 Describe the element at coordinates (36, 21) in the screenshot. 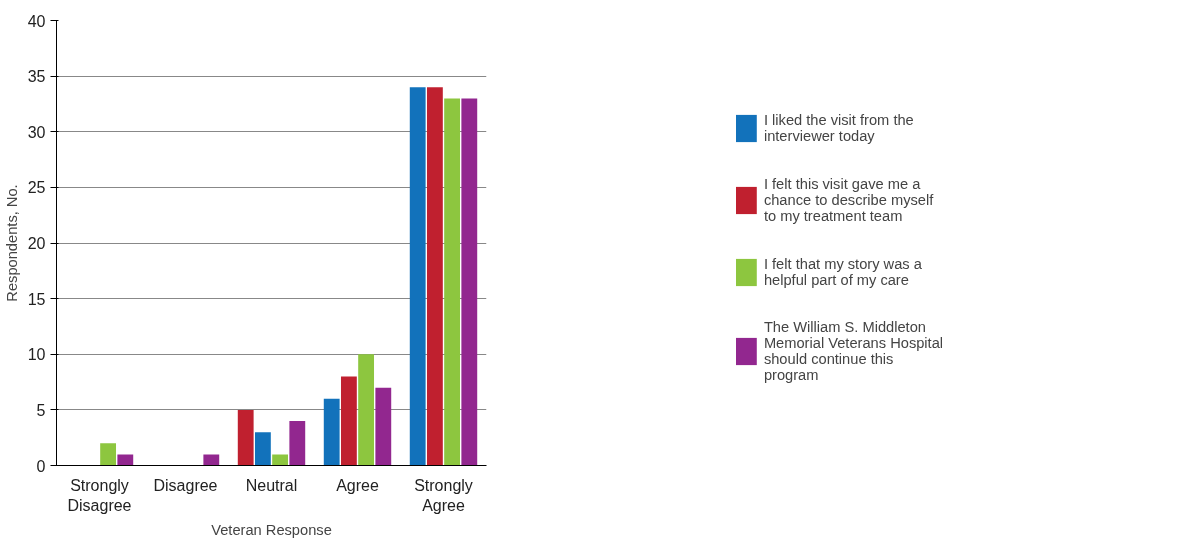

I see `y-tick-label: 40` at that location.